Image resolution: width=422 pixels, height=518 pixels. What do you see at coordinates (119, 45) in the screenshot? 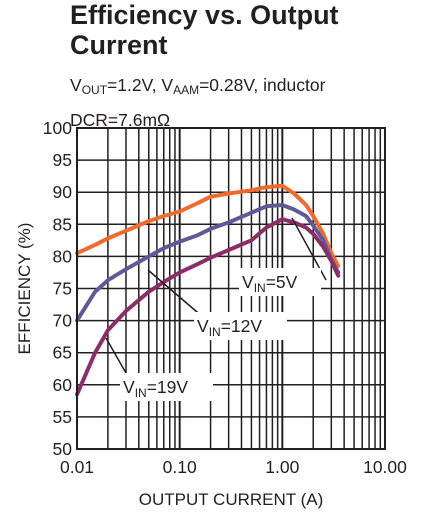
I see `chart-title-line2: Current` at bounding box center [119, 45].